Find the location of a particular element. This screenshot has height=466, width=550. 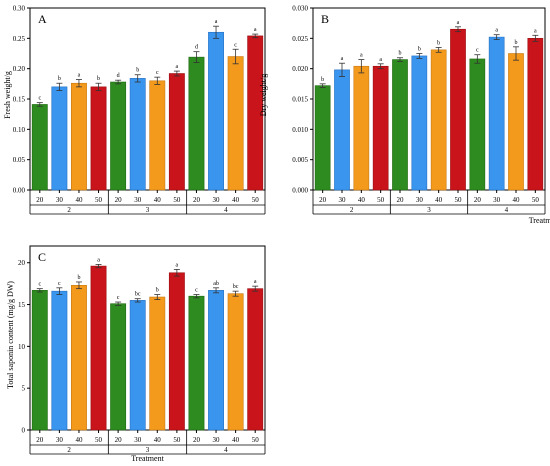

y-axis-title: Fresh weight/g is located at coordinates (7, 95).